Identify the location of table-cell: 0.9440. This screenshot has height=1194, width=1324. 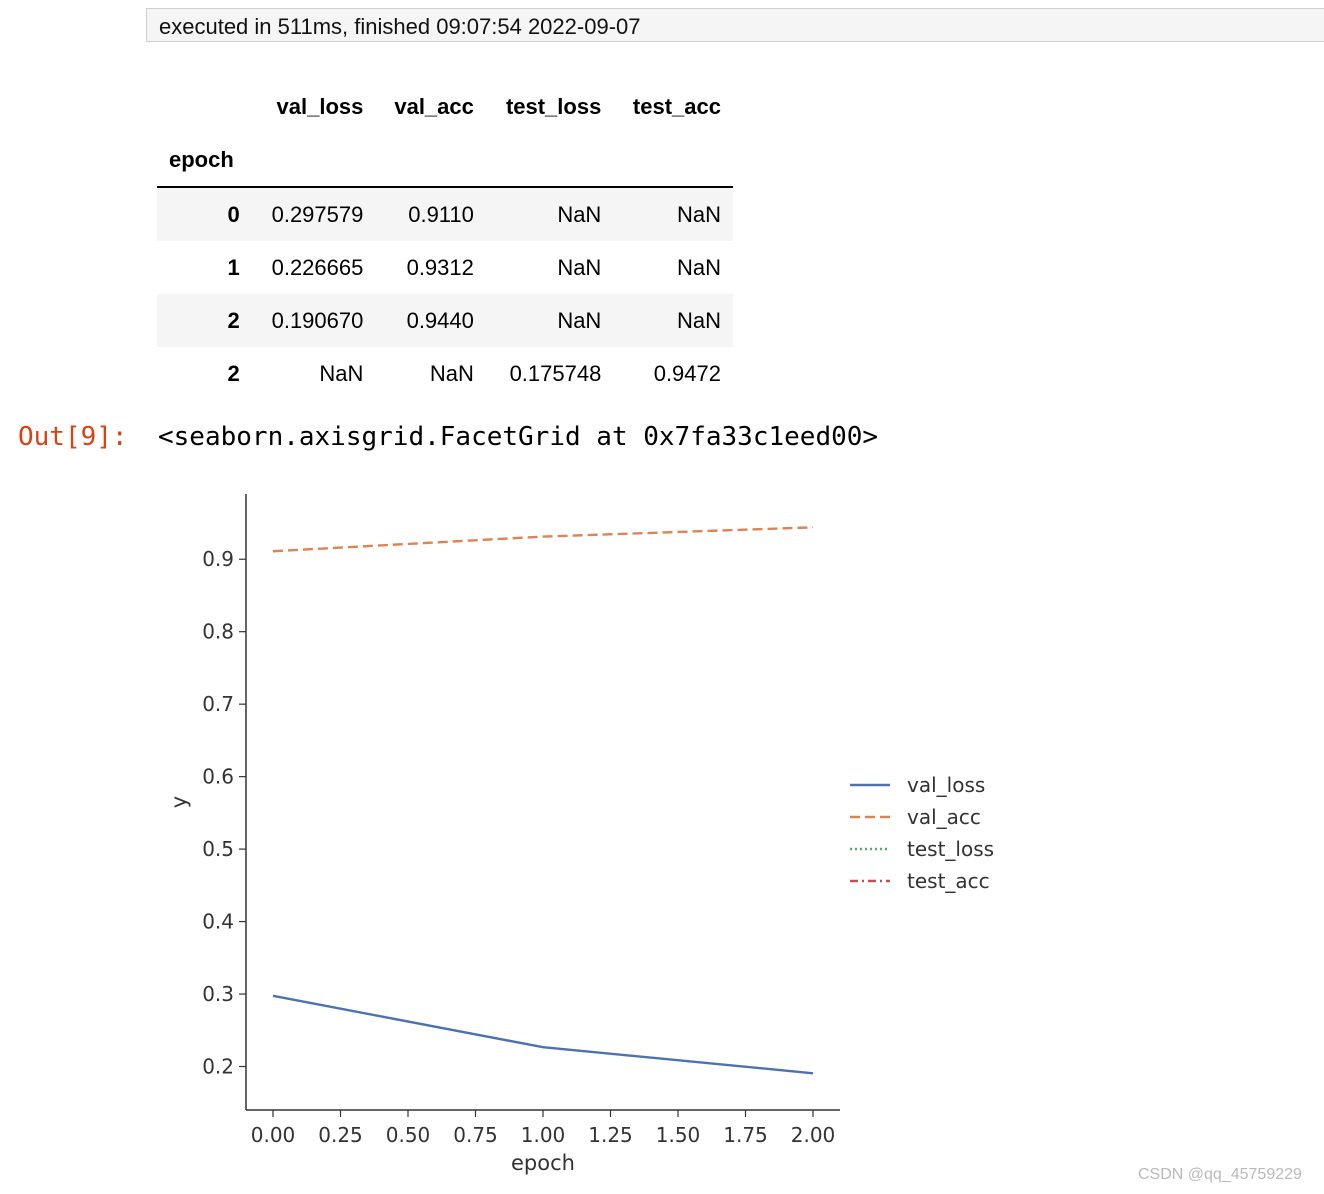
(440, 320).